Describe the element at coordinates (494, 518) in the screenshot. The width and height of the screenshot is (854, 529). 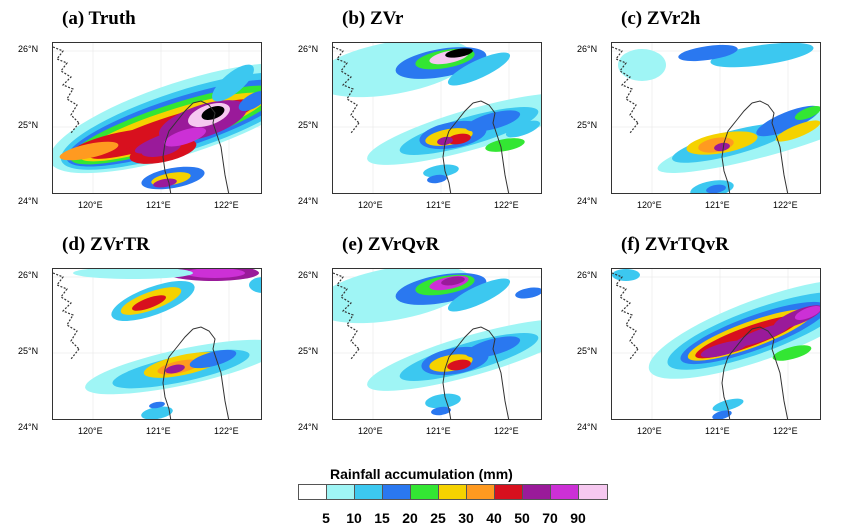
I see `legend-level-label: 40` at that location.